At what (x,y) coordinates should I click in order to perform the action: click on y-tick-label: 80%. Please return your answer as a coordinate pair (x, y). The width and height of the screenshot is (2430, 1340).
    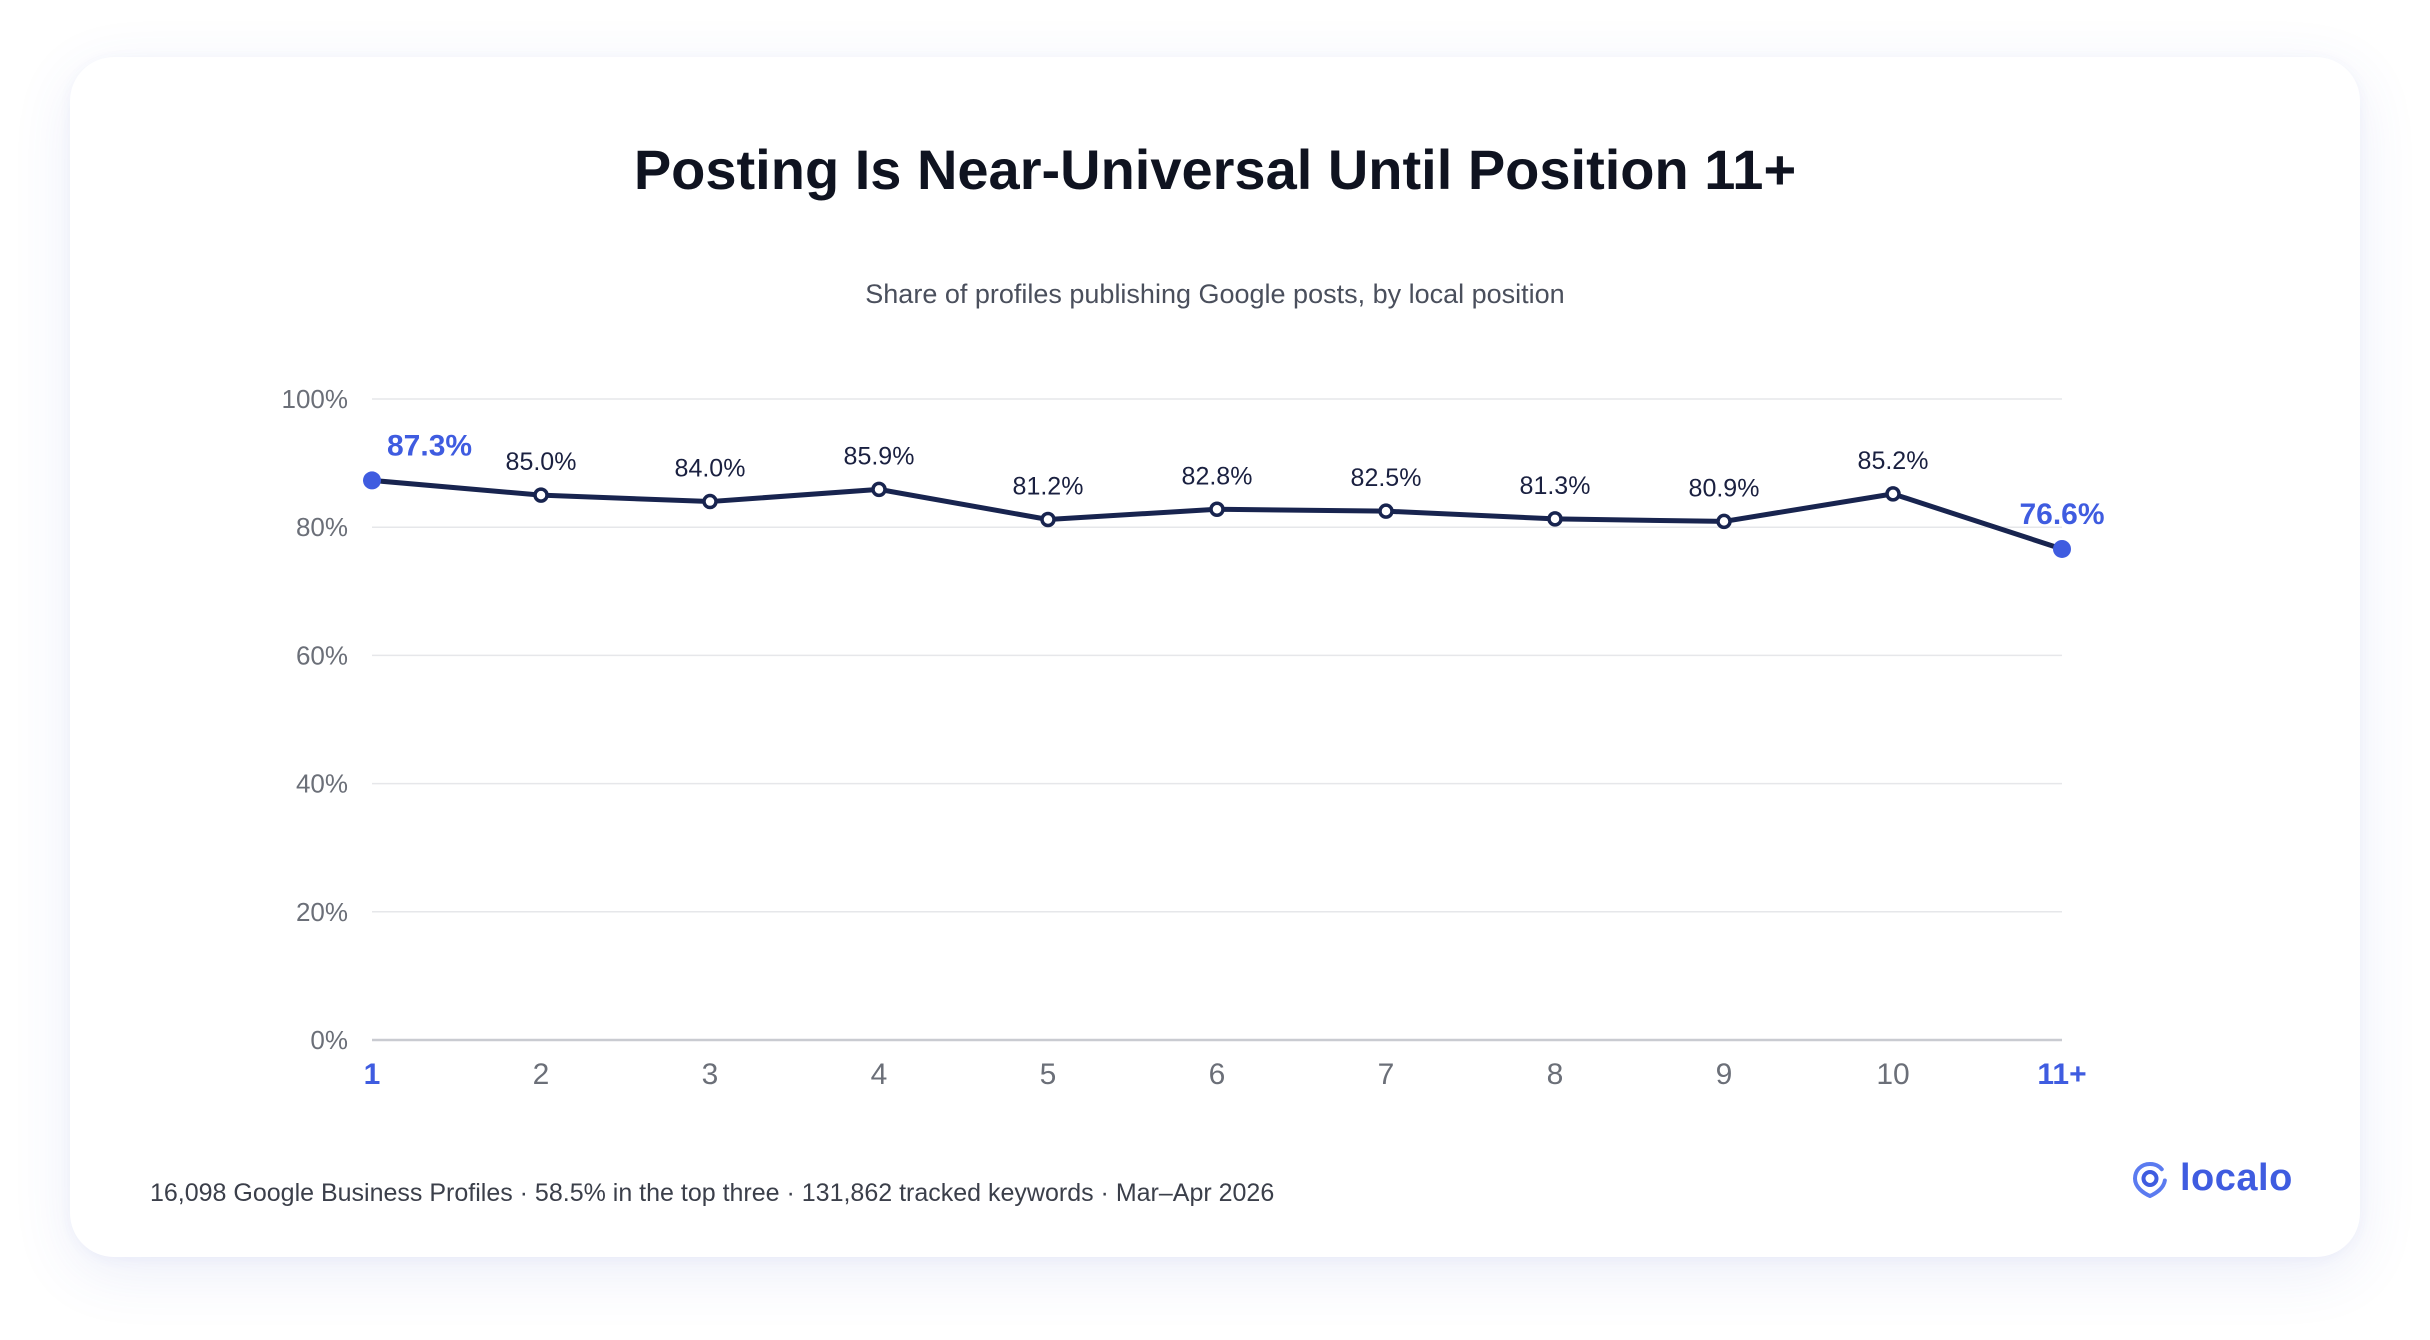
    Looking at the image, I should click on (322, 527).